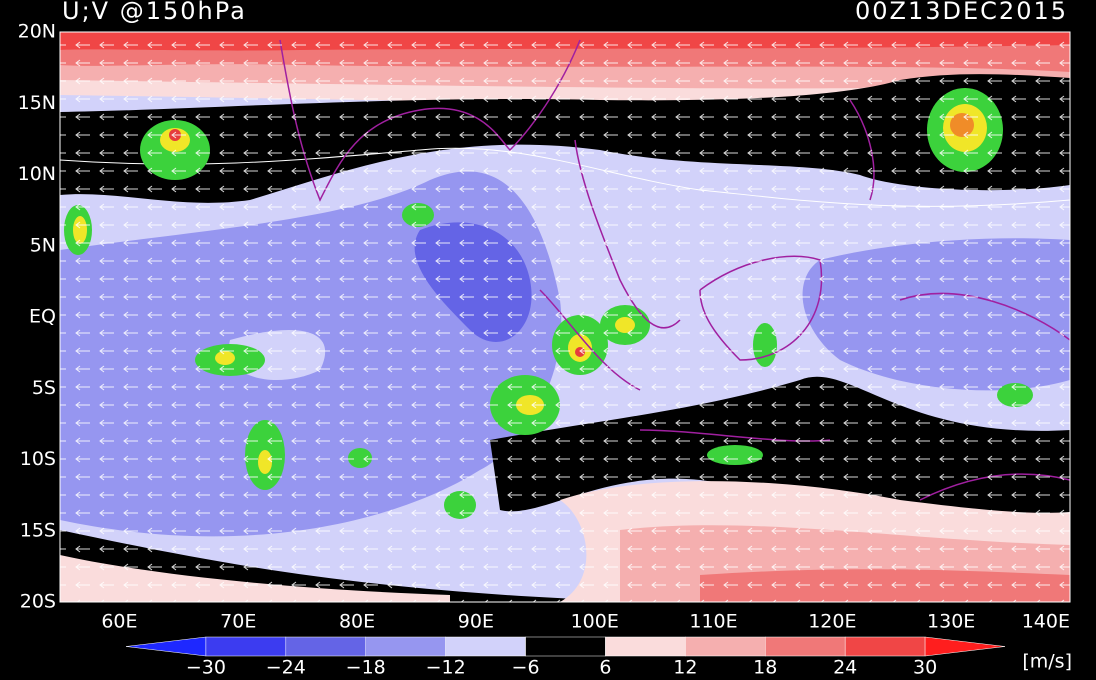 This screenshot has height=680, width=1096. I want to click on lat-label: 15S, so click(38, 530).